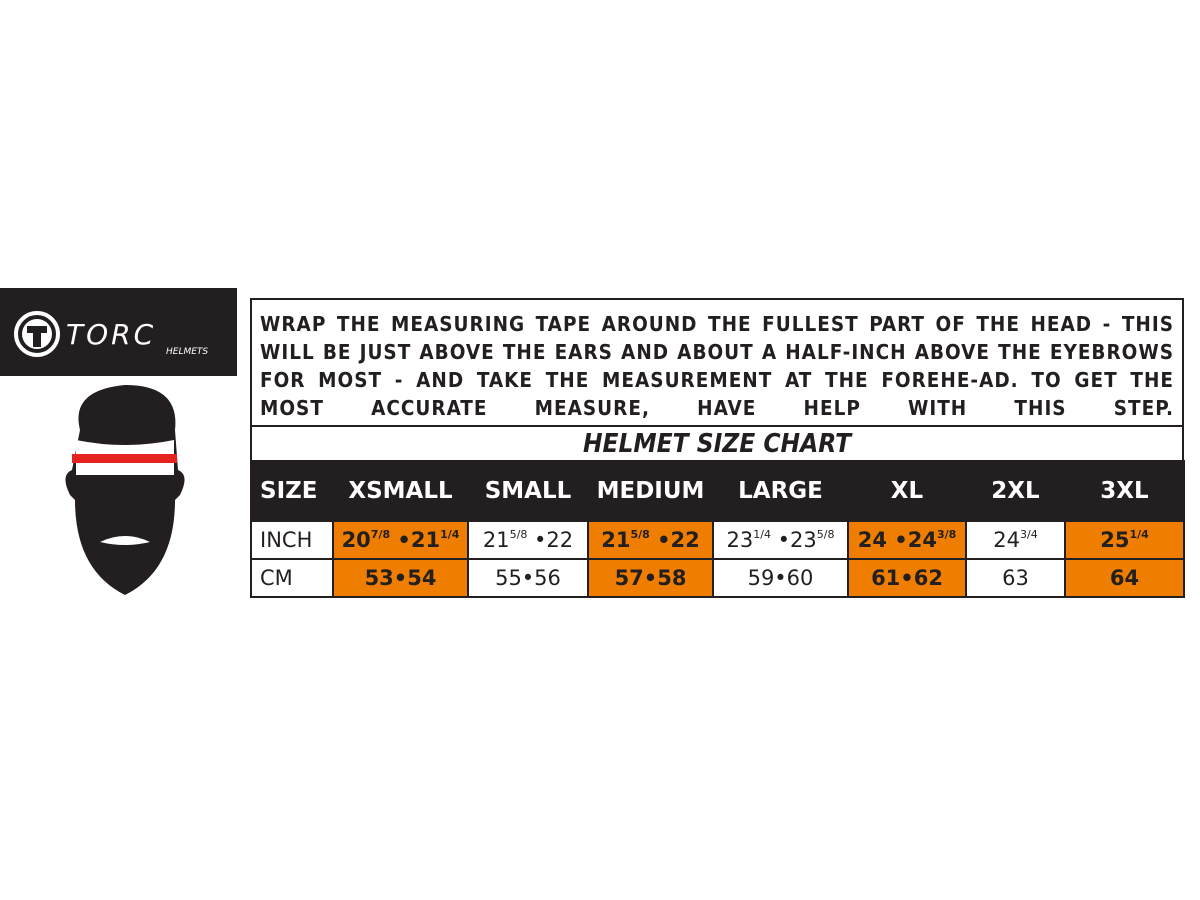 The height and width of the screenshot is (900, 1200). I want to click on inch-cell: 231/4 •235/8, so click(780, 540).